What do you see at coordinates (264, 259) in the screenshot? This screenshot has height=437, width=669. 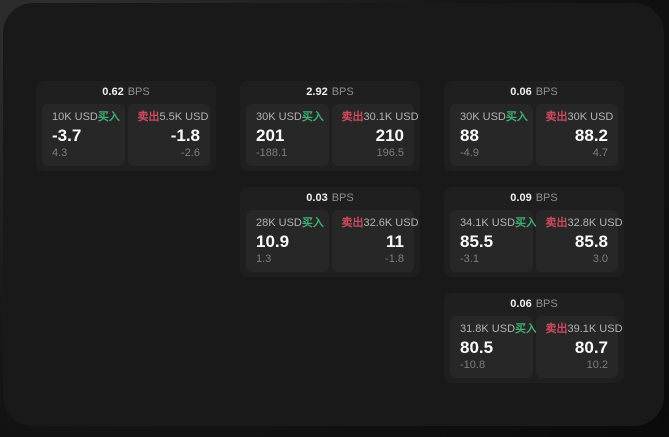 I see `buy-delta: 1.3` at bounding box center [264, 259].